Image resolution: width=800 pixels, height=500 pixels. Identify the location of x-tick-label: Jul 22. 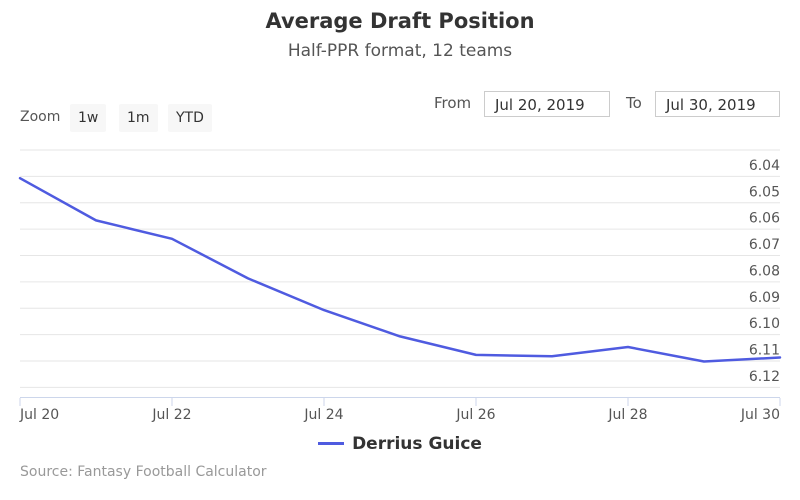
(171, 415).